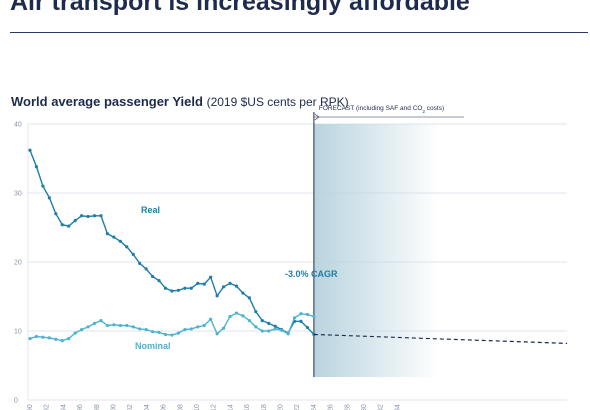  What do you see at coordinates (18, 194) in the screenshot?
I see `y-tick-label: 30` at bounding box center [18, 194].